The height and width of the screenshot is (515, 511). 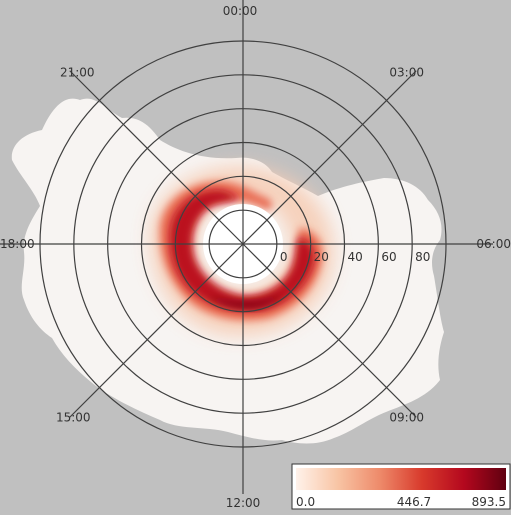 I want to click on time-label-5: 15:00, so click(x=73, y=418).